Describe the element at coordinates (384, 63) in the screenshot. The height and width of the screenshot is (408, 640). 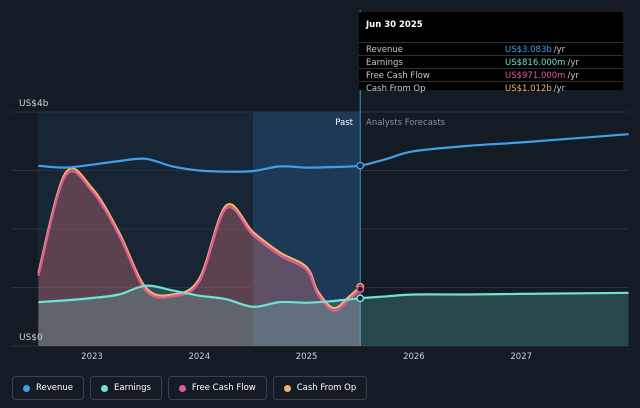
I see `tooltip-label: Earnings` at that location.